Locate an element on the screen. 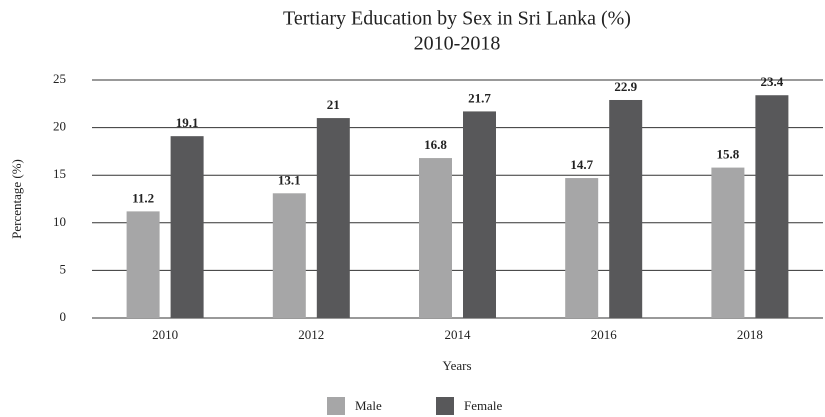 The height and width of the screenshot is (417, 825). chart-subtitle: 2010-2018 is located at coordinates (457, 44).